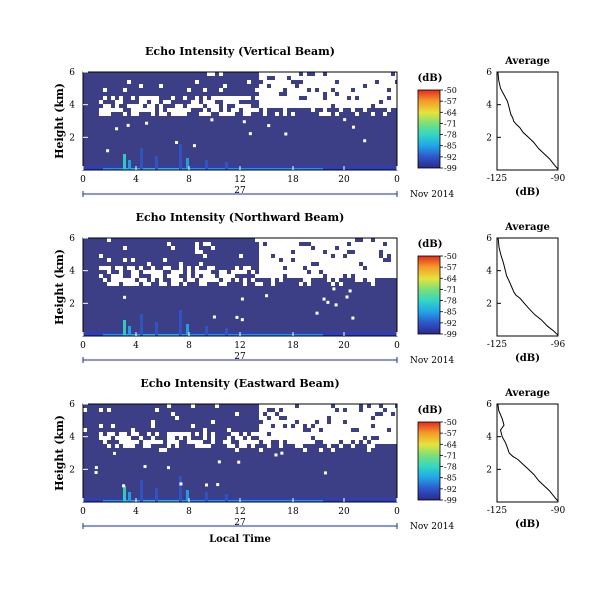 Image resolution: width=614 pixels, height=598 pixels. Describe the element at coordinates (527, 393) in the screenshot. I see `average-title: Average` at that location.